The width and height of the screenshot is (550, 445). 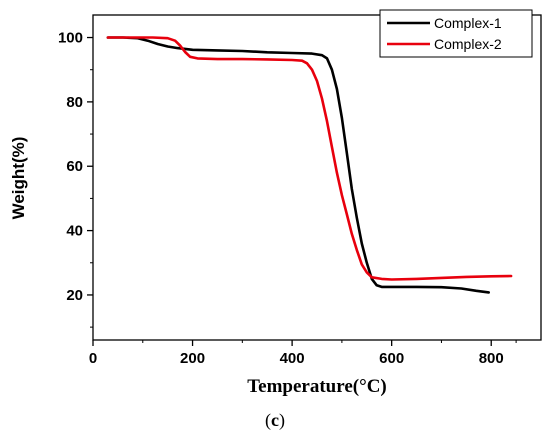 I want to click on y-axis-ticks: 20 40 60 80 100, so click(x=75, y=179).